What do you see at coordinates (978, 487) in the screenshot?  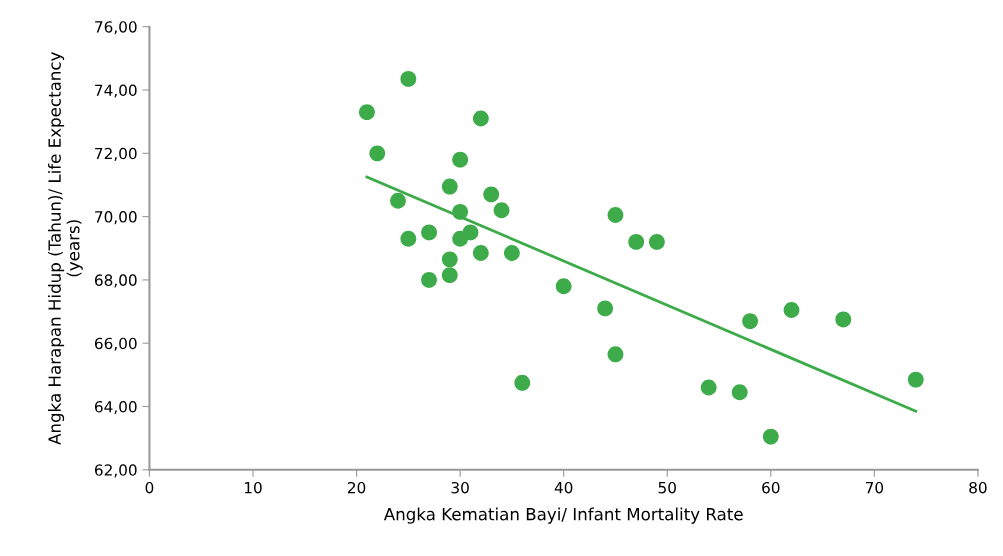 I see `x-tick-label: 80` at bounding box center [978, 487].